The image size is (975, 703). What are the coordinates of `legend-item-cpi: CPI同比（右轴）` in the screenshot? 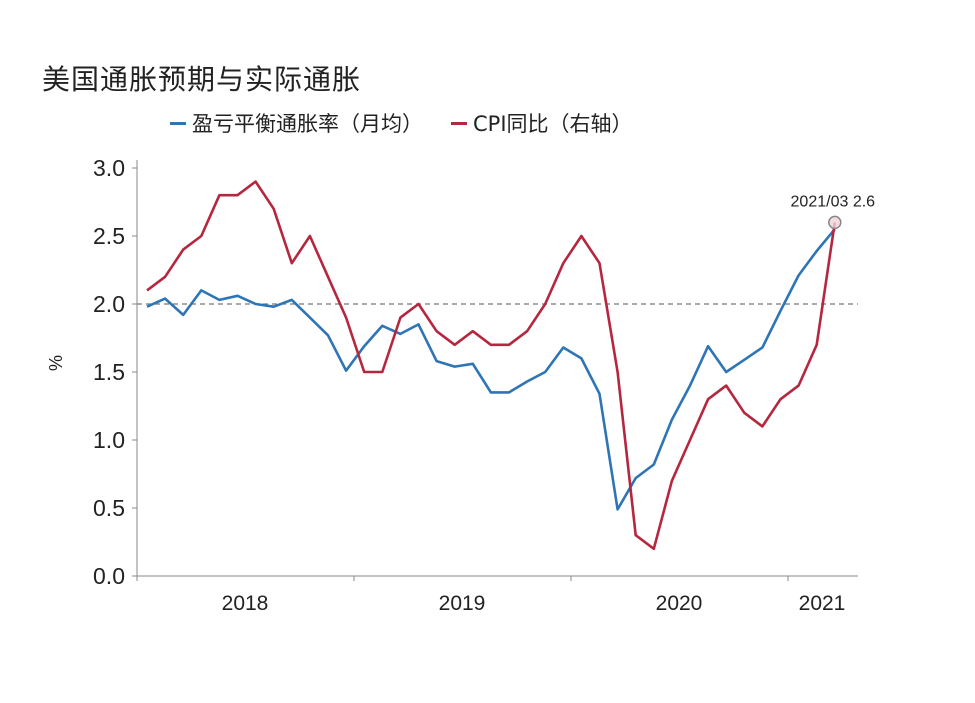 It's located at (542, 123).